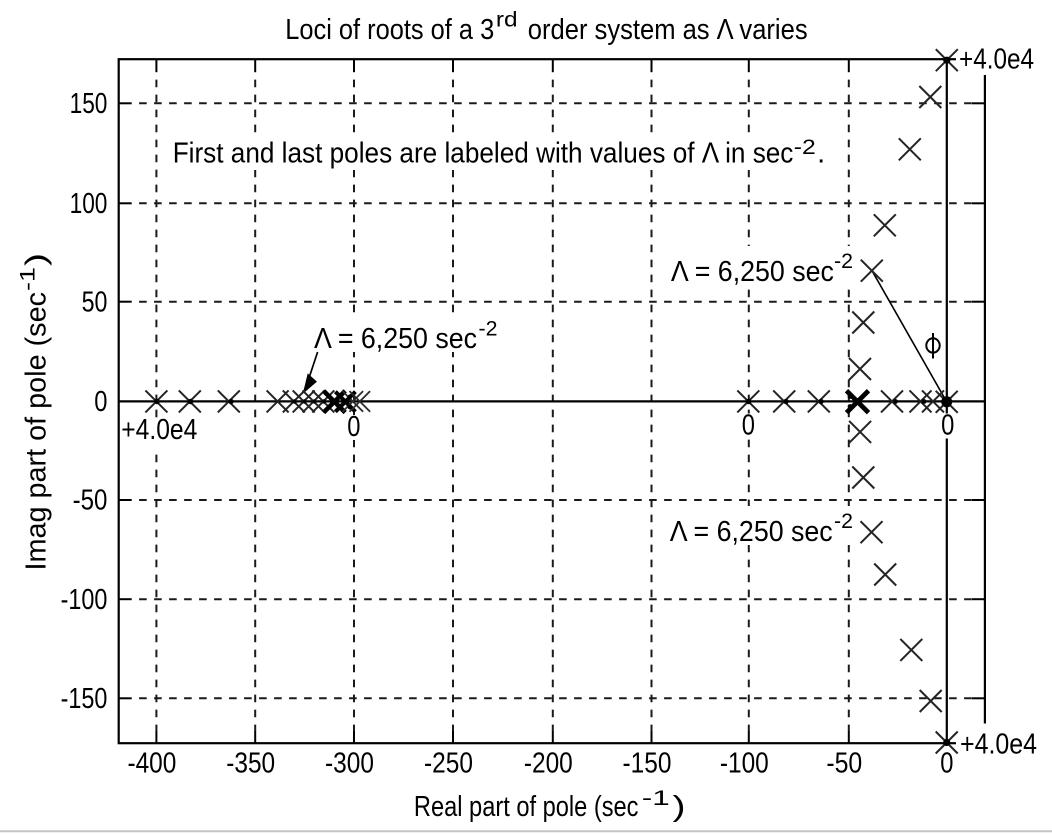 This screenshot has width=1052, height=834. I want to click on svg-text: Real part of pole (sec, so click(526, 807).